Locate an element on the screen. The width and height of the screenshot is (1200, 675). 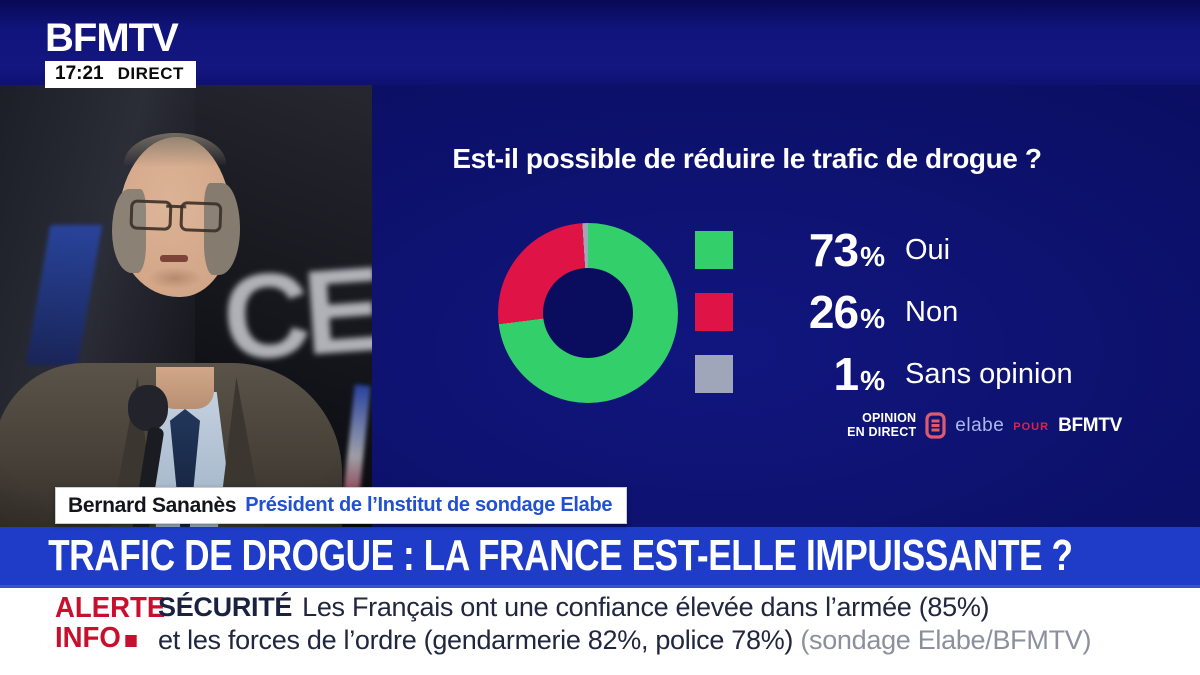
channel-logo-block: BFMTV 17:21 DIRECT is located at coordinates (120, 53).